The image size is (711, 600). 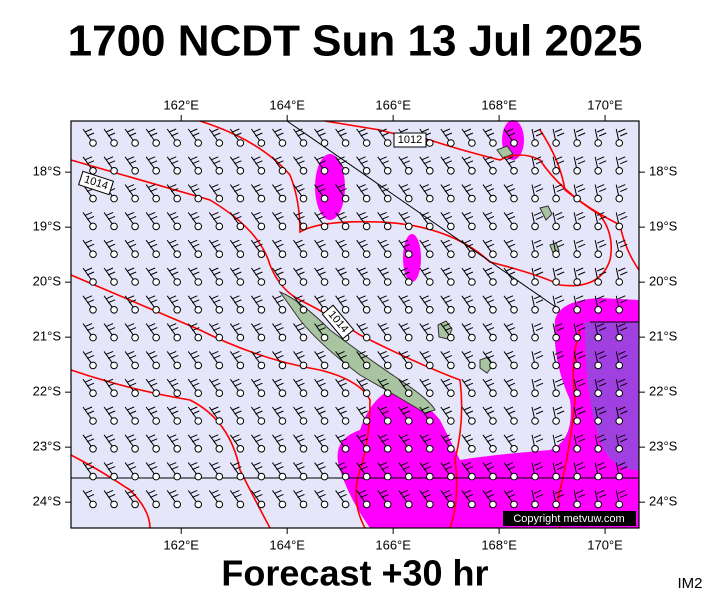 I want to click on copyright-box, so click(x=569, y=518).